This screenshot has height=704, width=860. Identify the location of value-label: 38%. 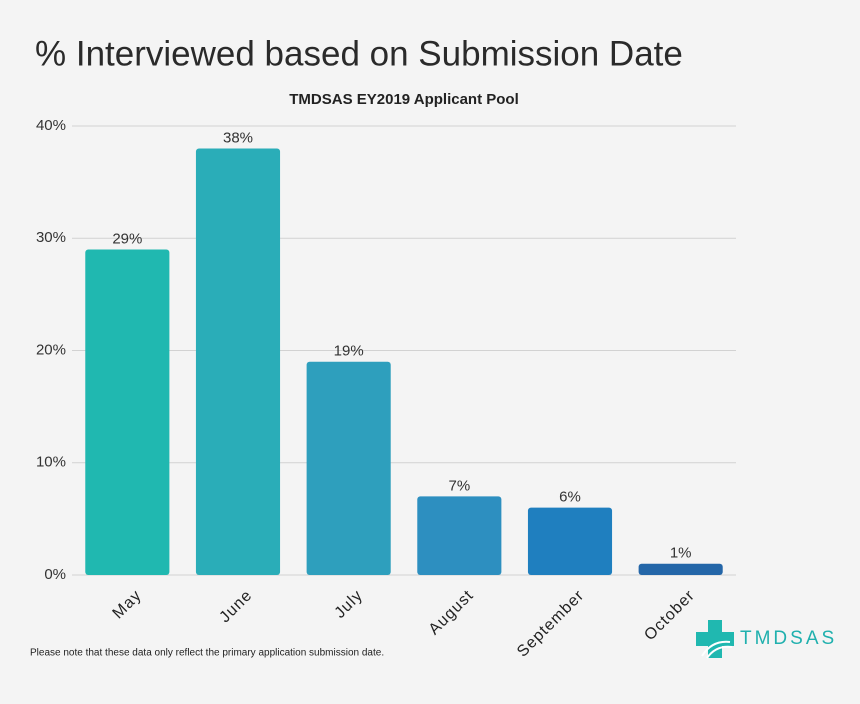
(238, 137).